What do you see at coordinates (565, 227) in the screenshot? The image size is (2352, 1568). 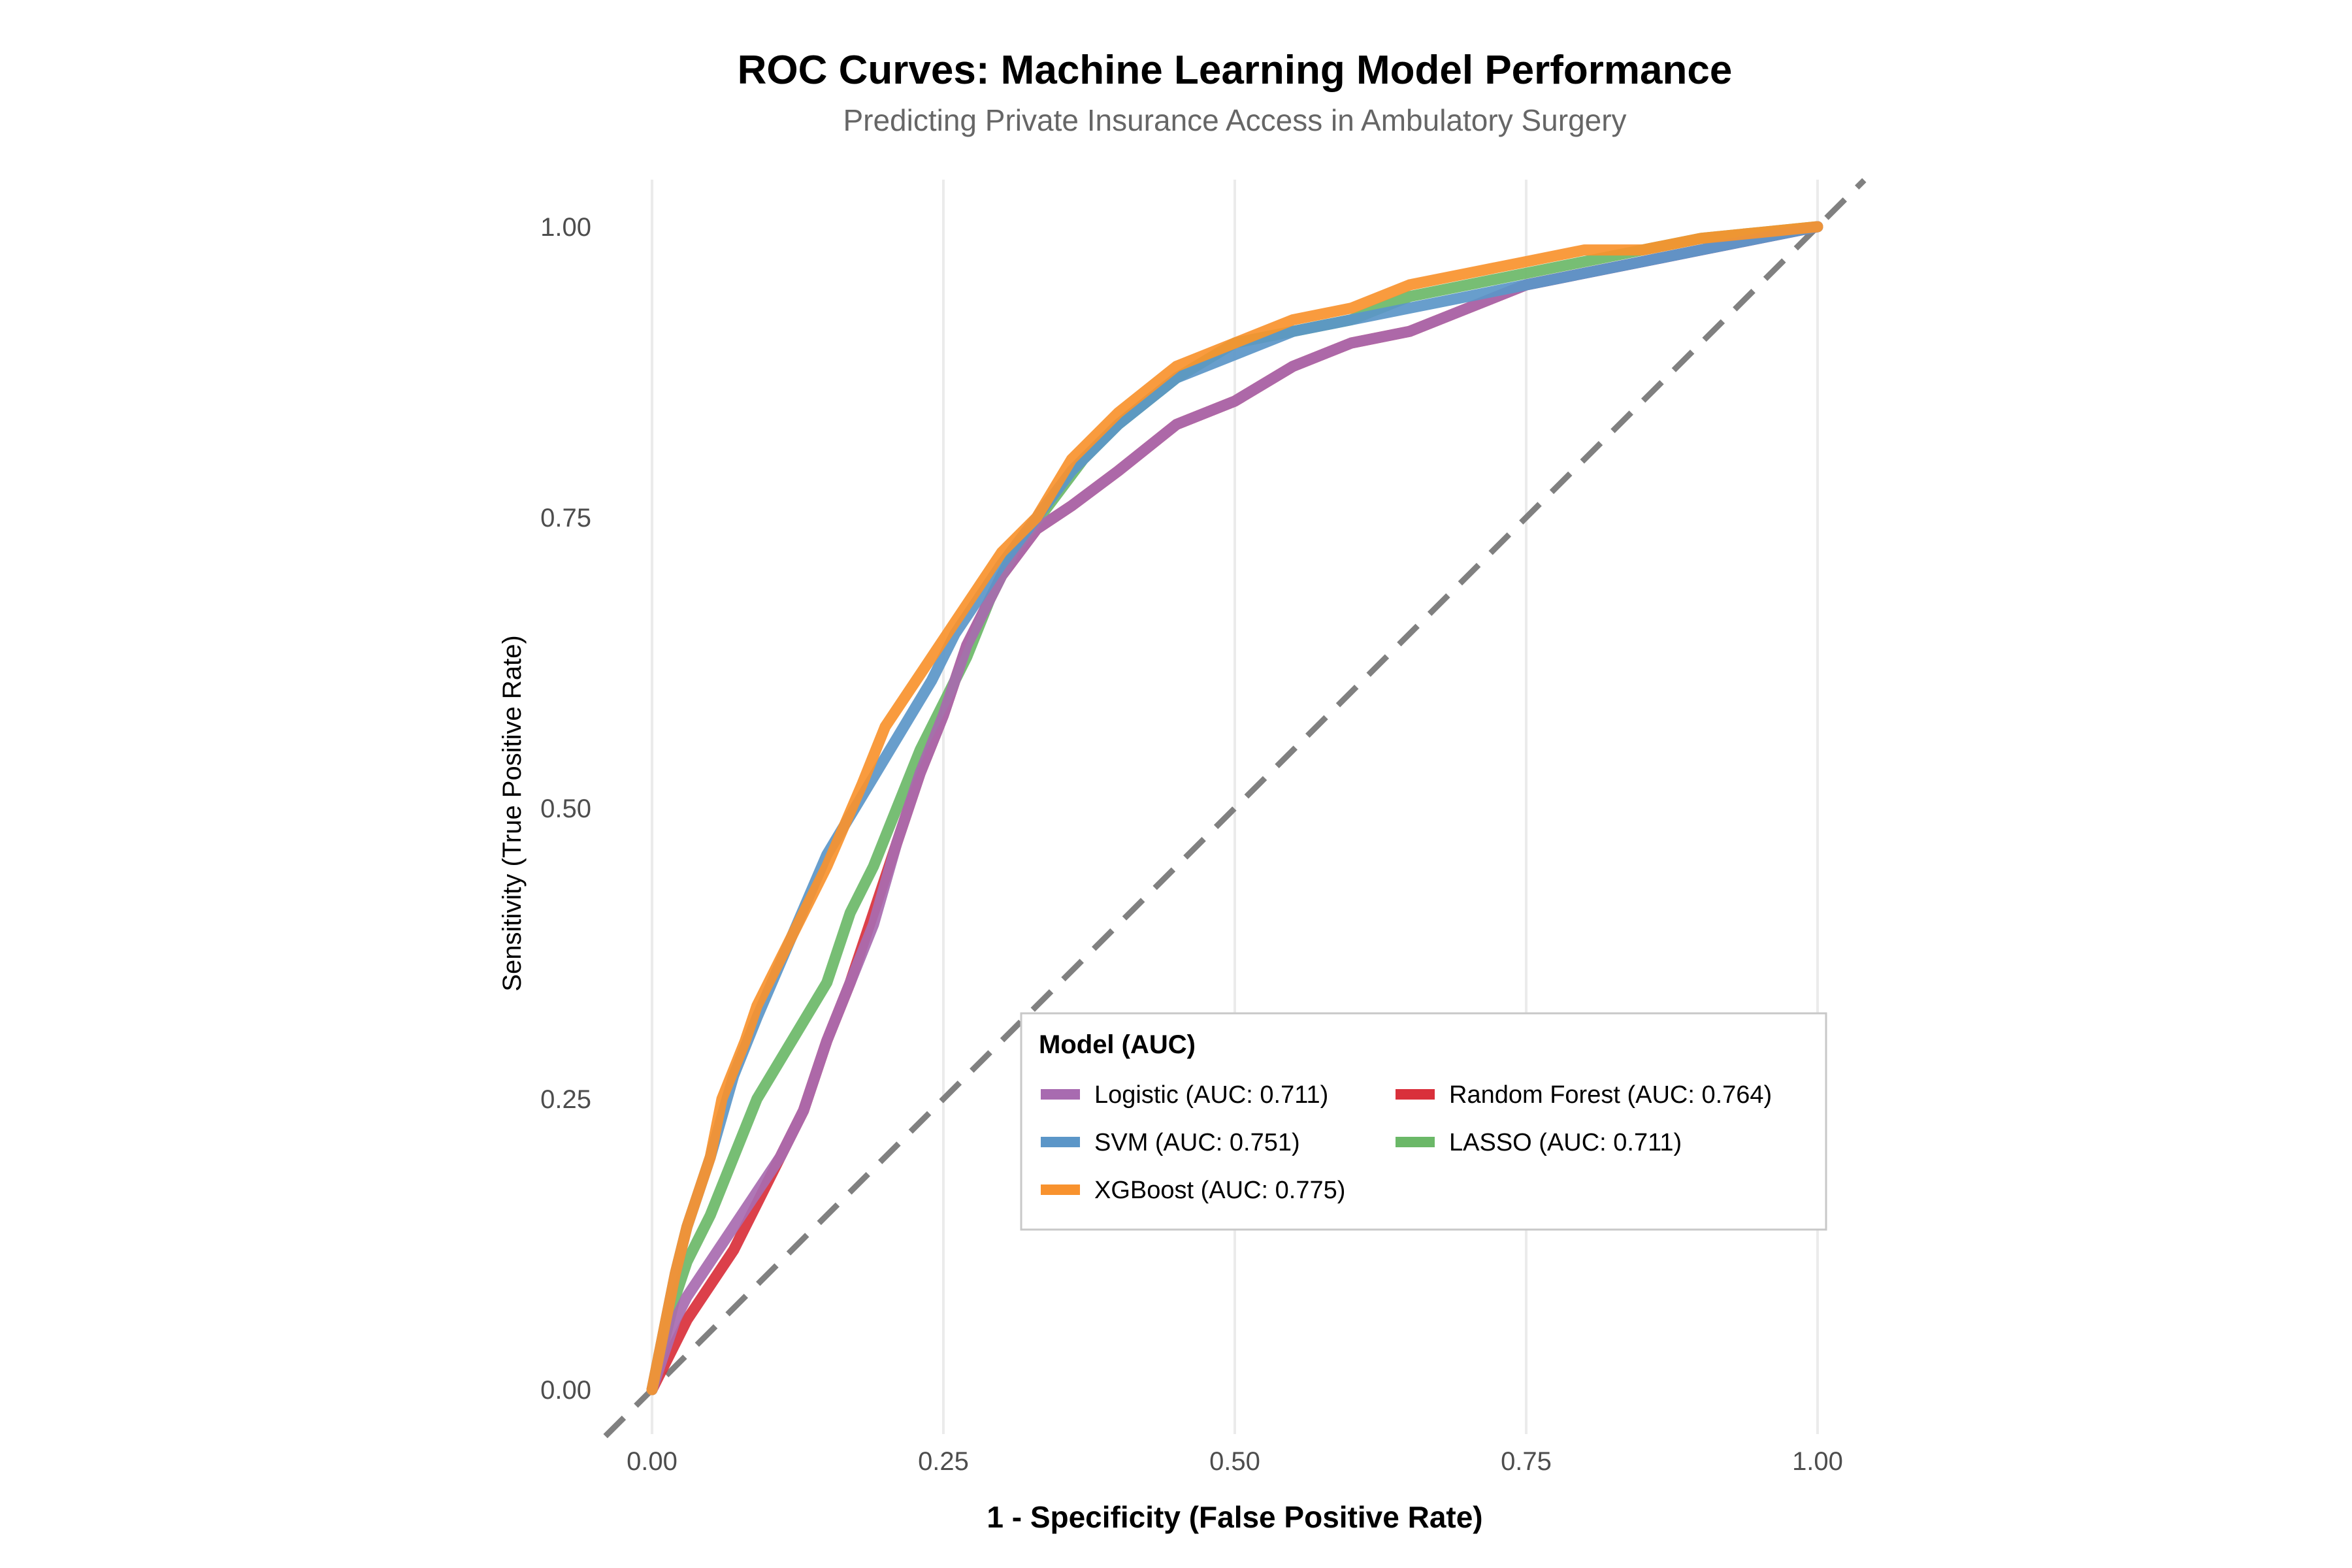 I see `y-tick-label: 1.00` at bounding box center [565, 227].